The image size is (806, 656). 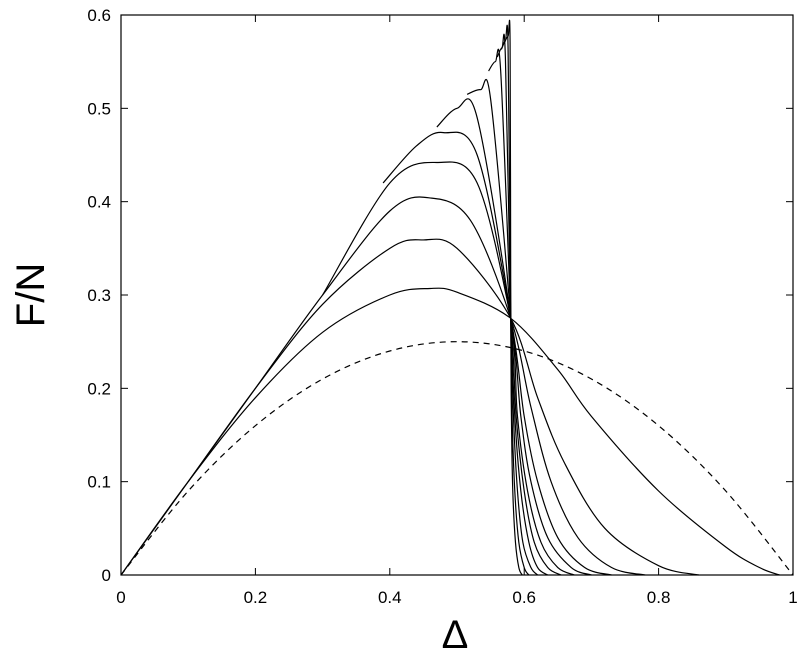 What do you see at coordinates (99, 108) in the screenshot?
I see `y-tick-label: 0.5` at bounding box center [99, 108].